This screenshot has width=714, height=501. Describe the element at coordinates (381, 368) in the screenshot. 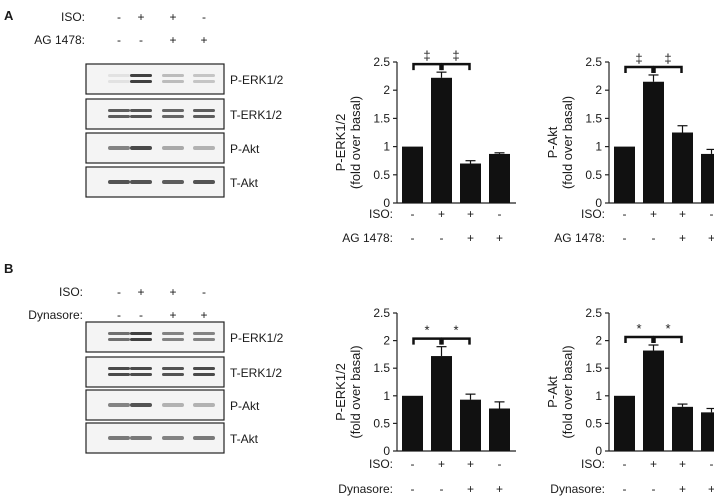

I see `y-tick-label: 1.5` at that location.